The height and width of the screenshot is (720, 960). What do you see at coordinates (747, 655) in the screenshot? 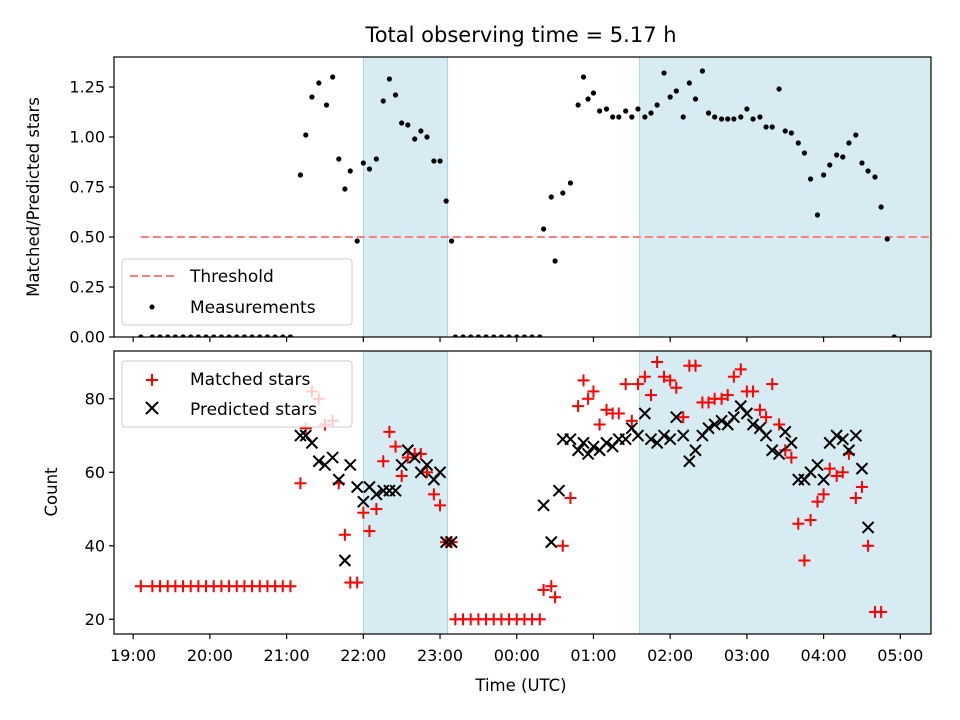
I see `x-tick-label: 03:00` at bounding box center [747, 655].